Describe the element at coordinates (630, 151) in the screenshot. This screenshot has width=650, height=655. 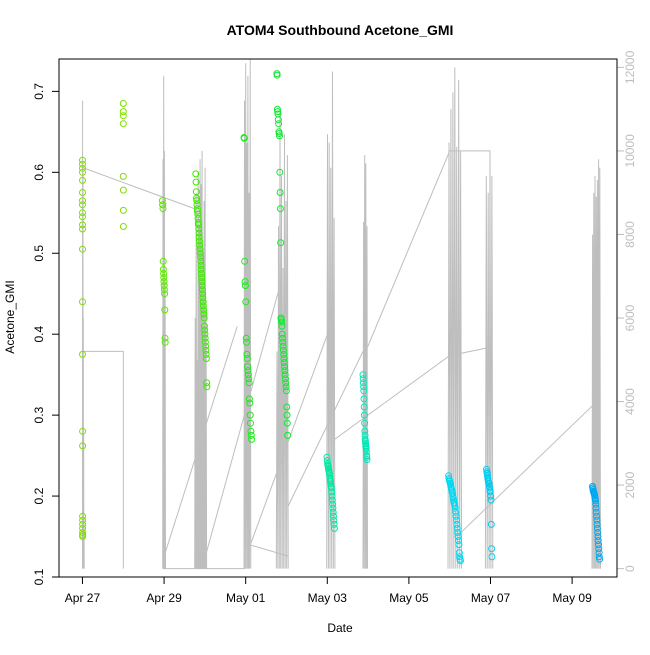
I see `secondary-tick-label: 10000` at that location.